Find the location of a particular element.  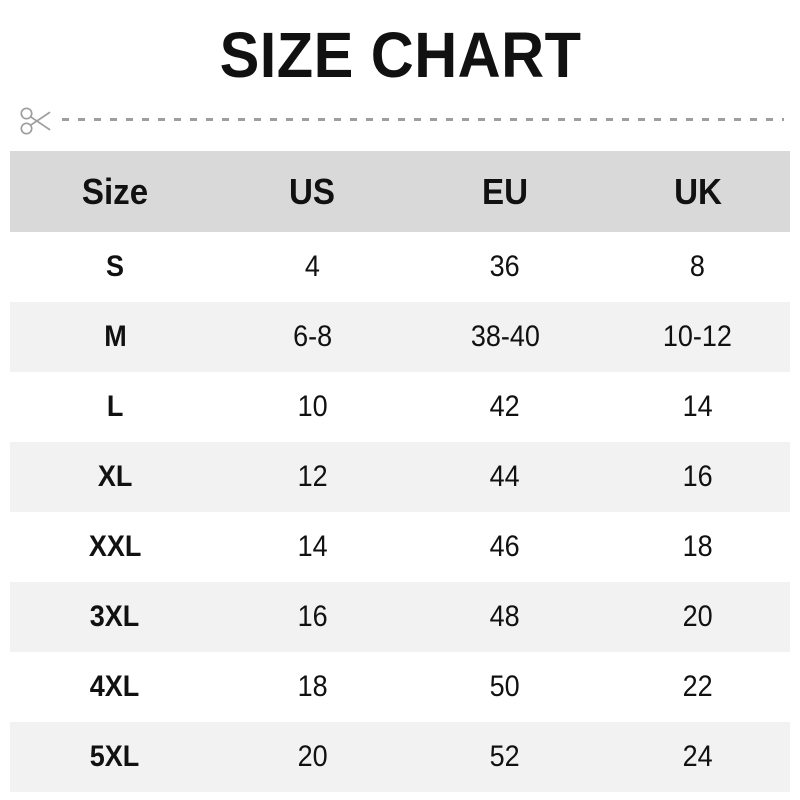

cell-uk: 18 is located at coordinates (697, 547).